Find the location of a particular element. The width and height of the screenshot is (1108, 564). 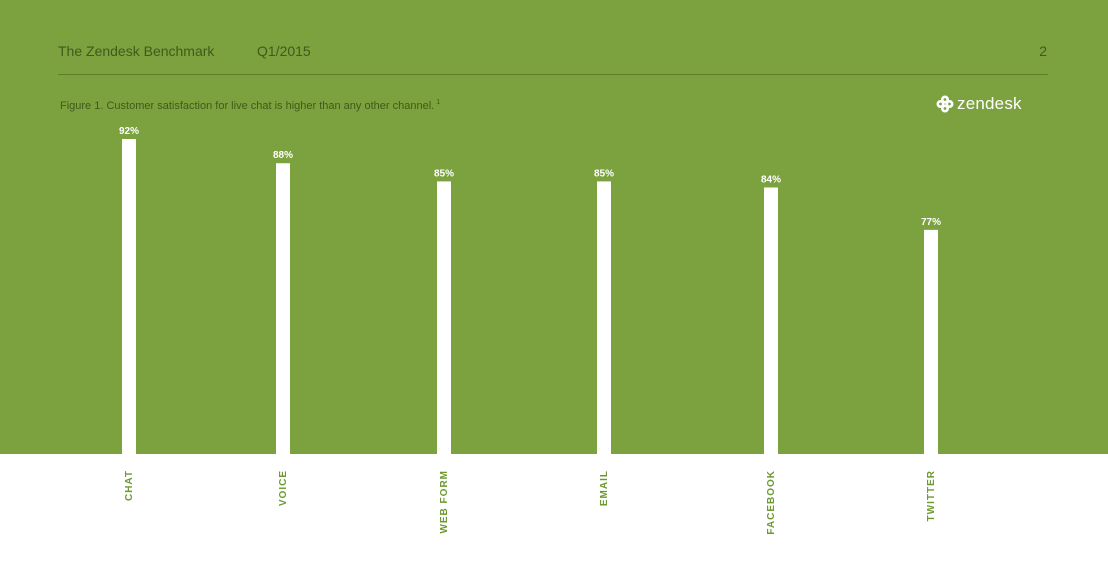

value-label: 77% is located at coordinates (931, 222).